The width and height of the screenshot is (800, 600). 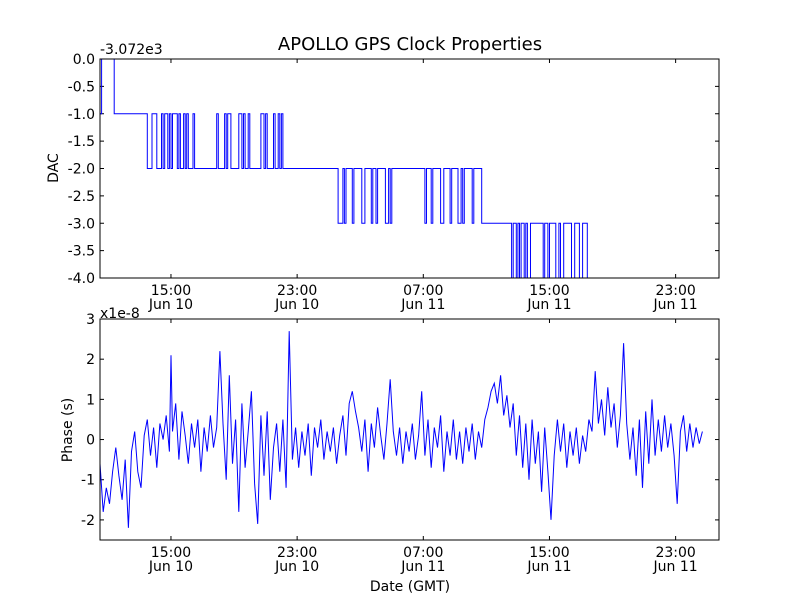 I want to click on dac-offset-label: -3.072e3, so click(x=131, y=50).